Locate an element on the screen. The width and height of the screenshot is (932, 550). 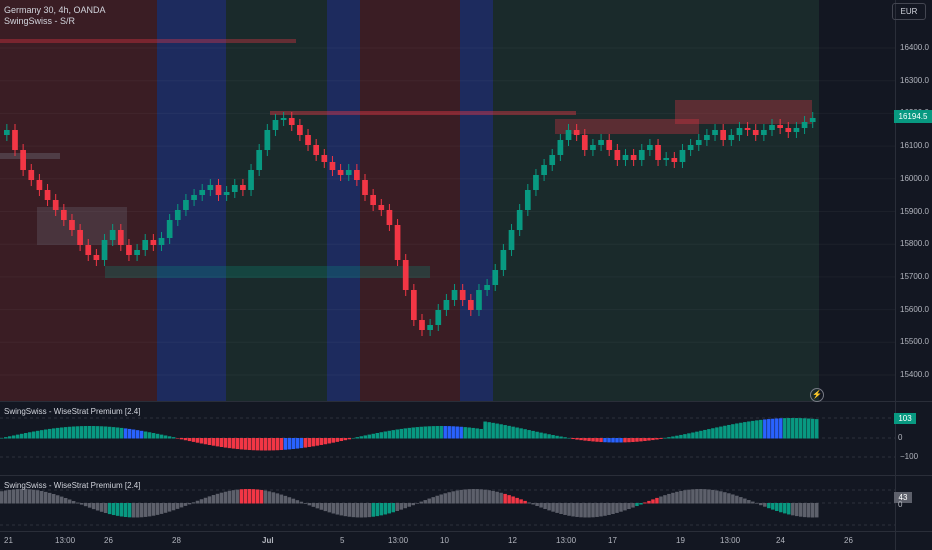
pane1-title: SwingSwiss - WiseStrat Premium [2.4] is located at coordinates (72, 411).